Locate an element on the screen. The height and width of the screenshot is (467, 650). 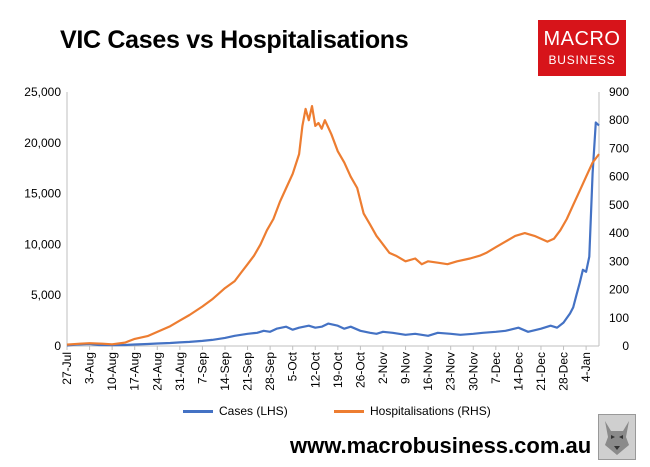
legend-item-hospitalisations: Hospitalisations (RHS) is located at coordinates (412, 411).